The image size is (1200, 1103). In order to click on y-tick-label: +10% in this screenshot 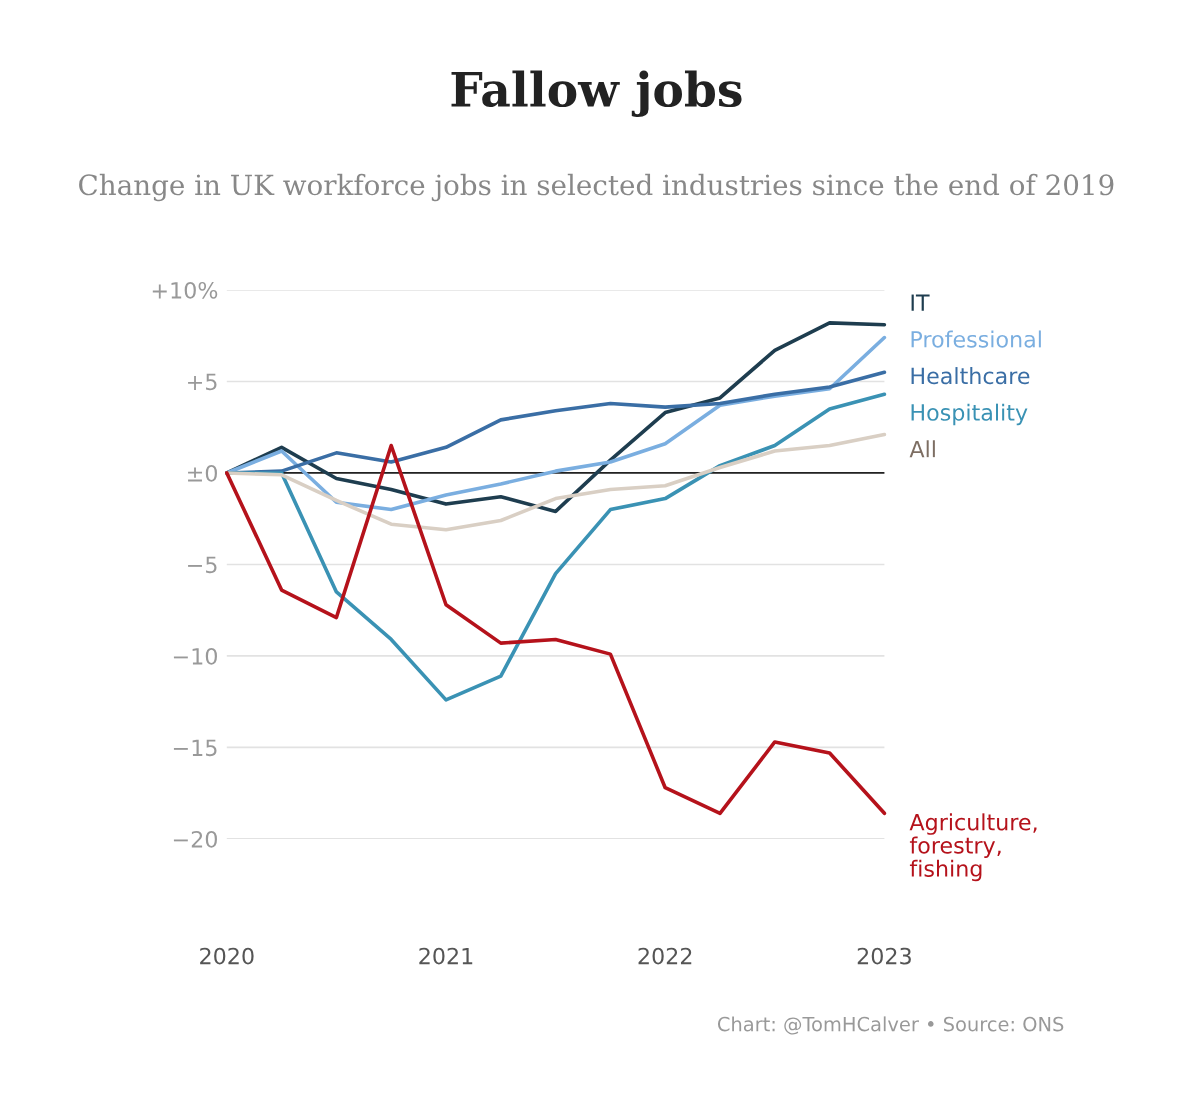, I will do `click(185, 290)`.